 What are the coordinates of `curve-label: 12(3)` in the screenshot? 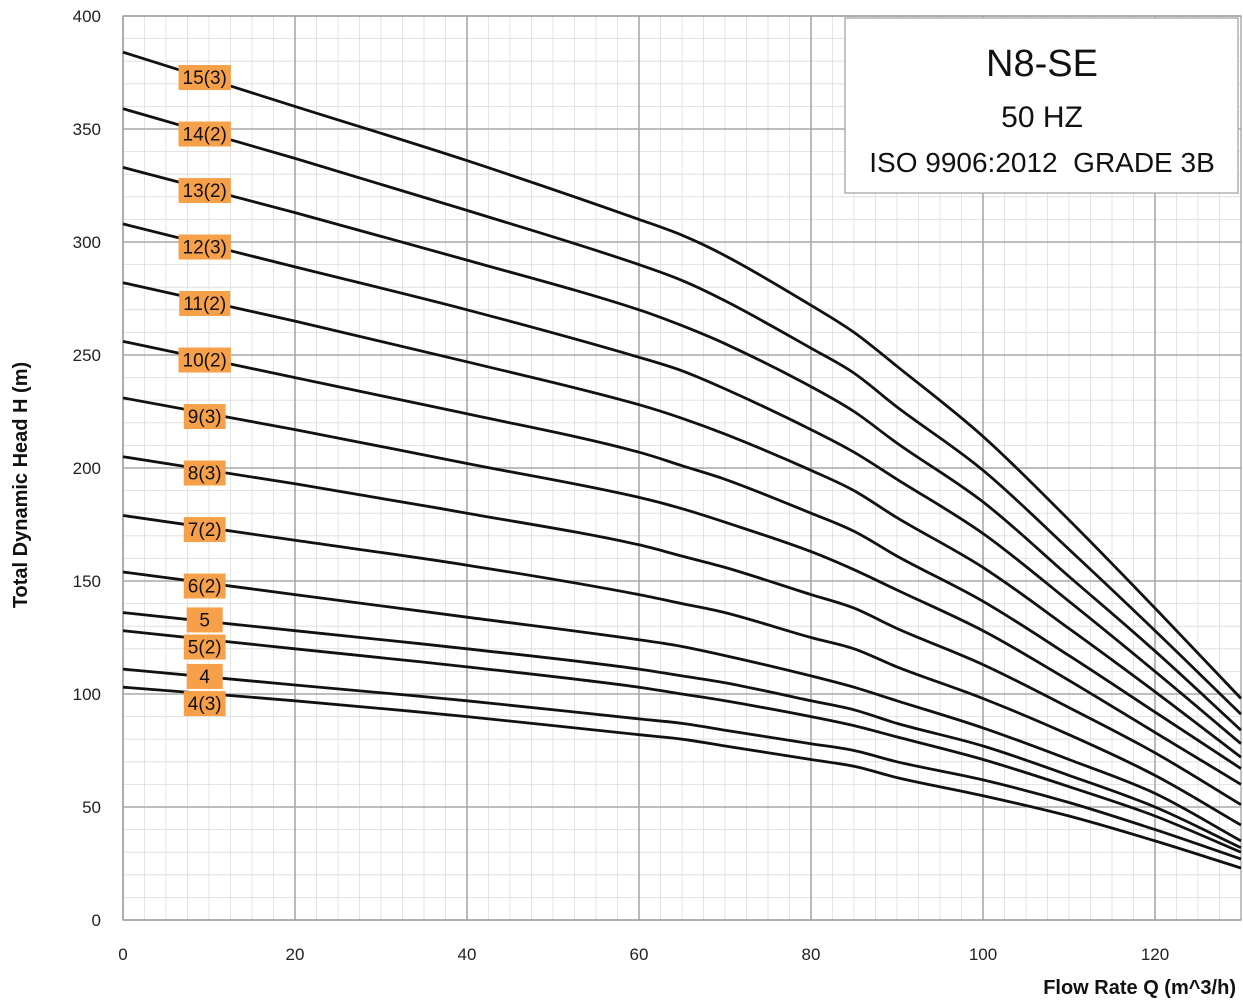 It's located at (204, 247).